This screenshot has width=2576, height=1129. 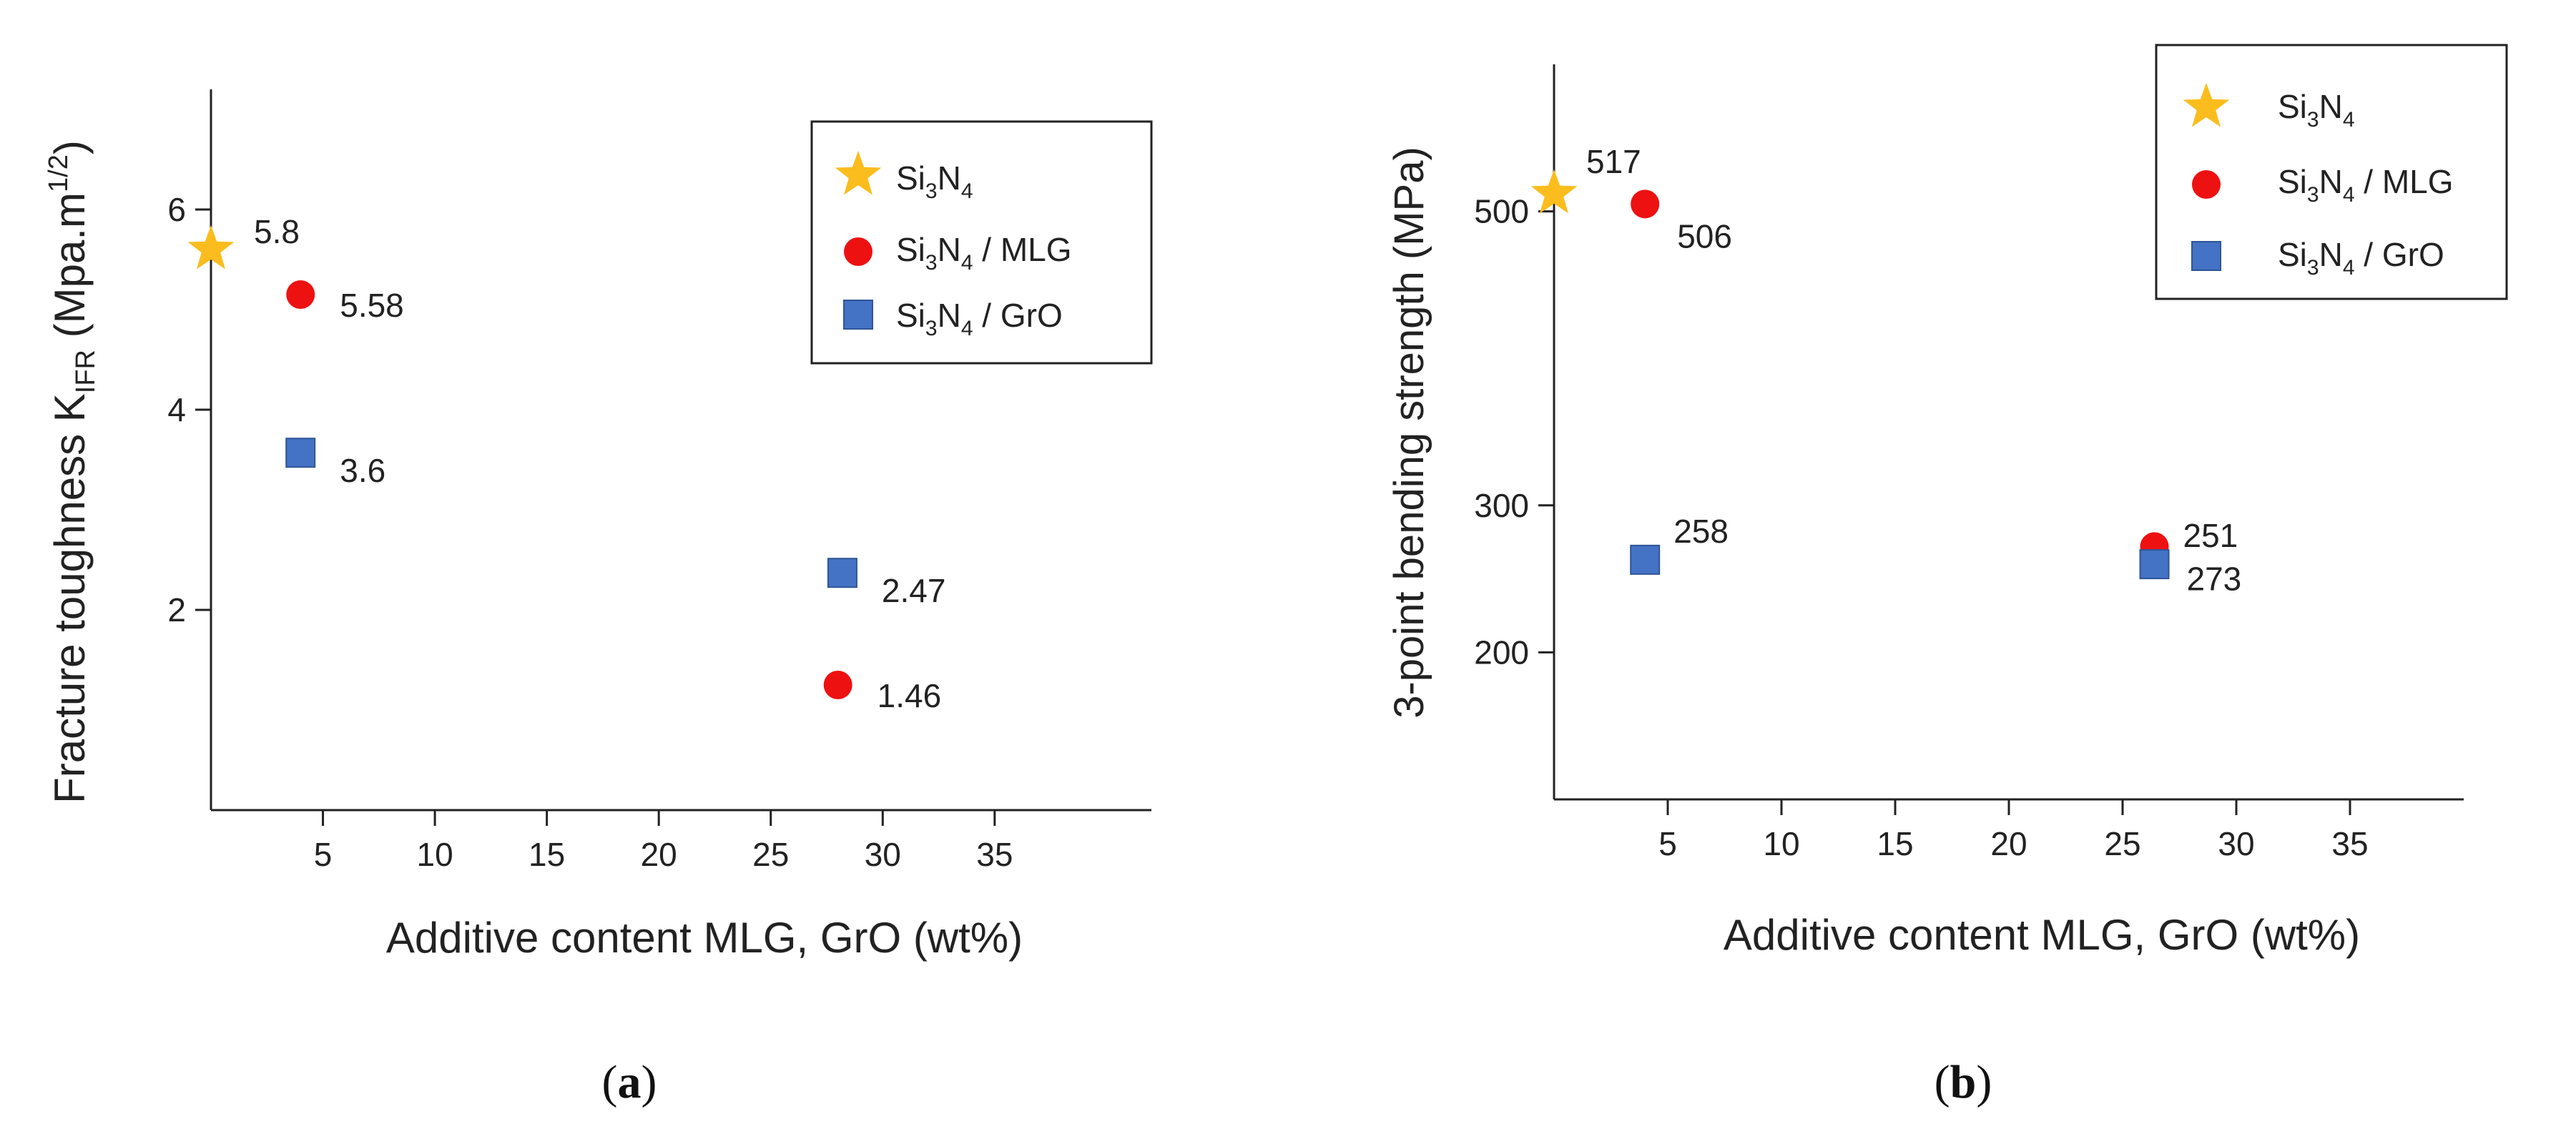 I want to click on legend-a: Si3N4 Si3N4 / MLG Si3N4 / GrO, so click(x=982, y=243).